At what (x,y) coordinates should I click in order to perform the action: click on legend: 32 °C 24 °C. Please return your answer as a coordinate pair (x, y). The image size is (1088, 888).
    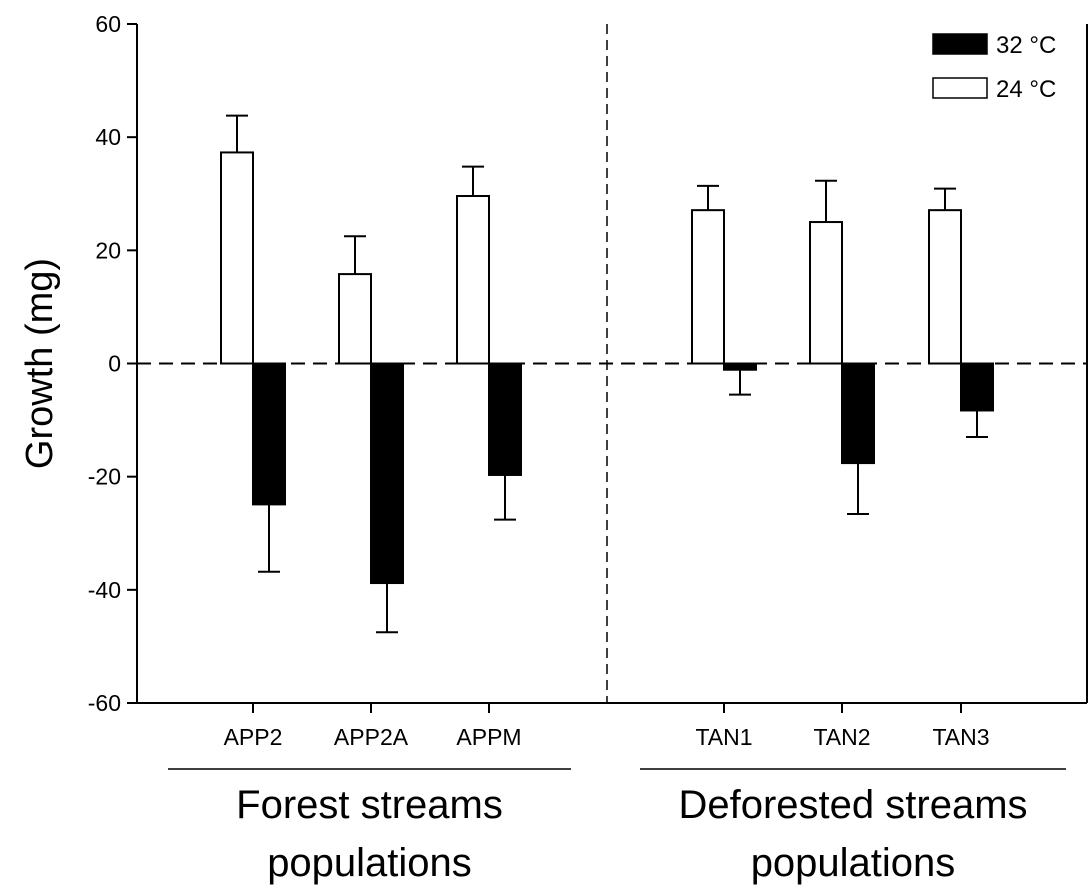
    Looking at the image, I should click on (994, 67).